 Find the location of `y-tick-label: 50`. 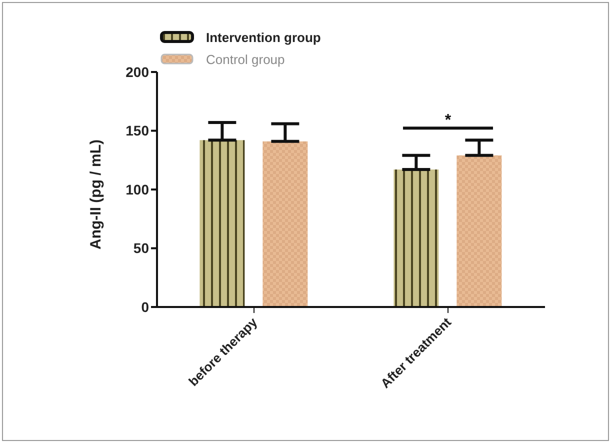

y-tick-label: 50 is located at coordinates (141, 248).